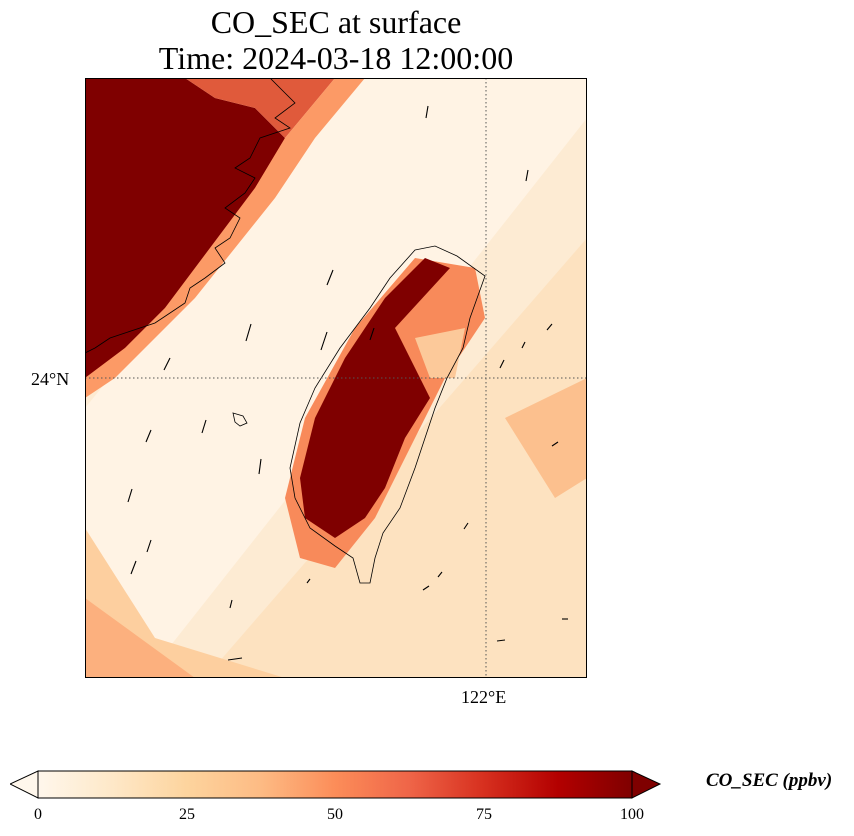 The width and height of the screenshot is (854, 836). I want to click on concentration-band-bottom-left-deep, so click(140, 638).